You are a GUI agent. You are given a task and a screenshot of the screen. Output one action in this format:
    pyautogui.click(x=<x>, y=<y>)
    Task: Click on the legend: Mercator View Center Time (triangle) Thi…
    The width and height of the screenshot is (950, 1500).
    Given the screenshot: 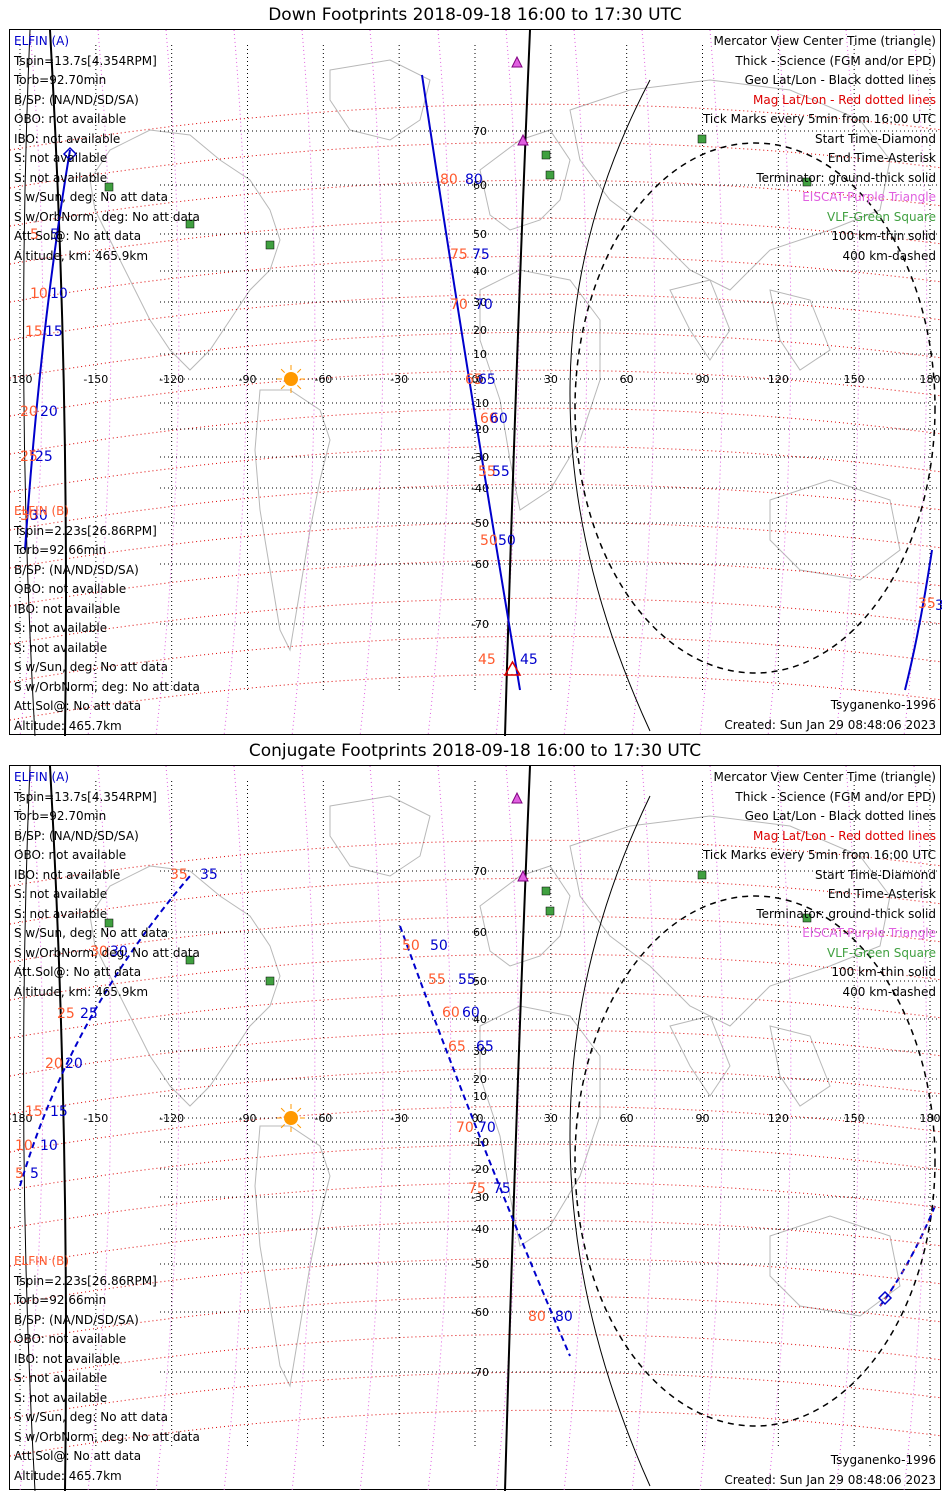 What is the action you would take?
    pyautogui.click(x=819, y=885)
    